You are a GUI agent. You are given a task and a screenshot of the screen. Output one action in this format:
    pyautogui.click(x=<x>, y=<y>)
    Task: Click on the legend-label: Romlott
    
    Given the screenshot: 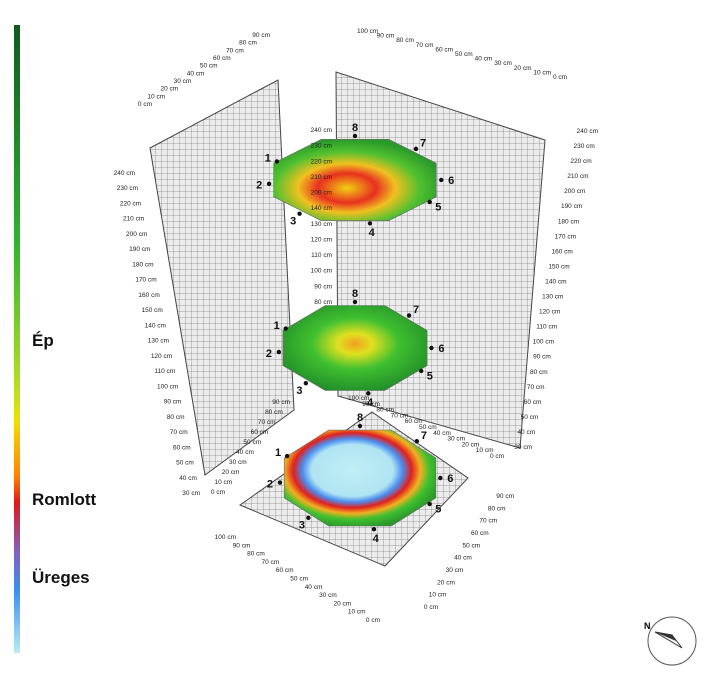 What is the action you would take?
    pyautogui.click(x=64, y=499)
    